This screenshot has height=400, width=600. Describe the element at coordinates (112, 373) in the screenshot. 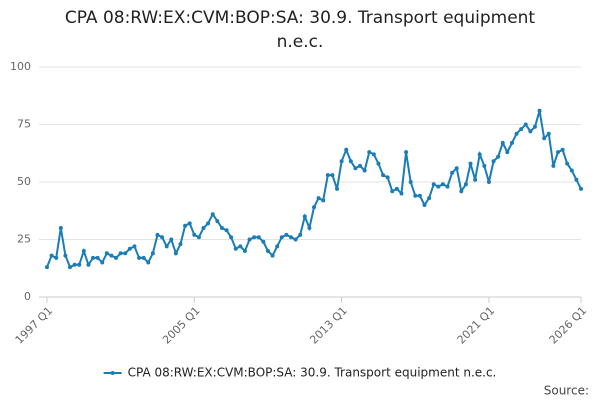

I see `legend-symbol-dot` at that location.